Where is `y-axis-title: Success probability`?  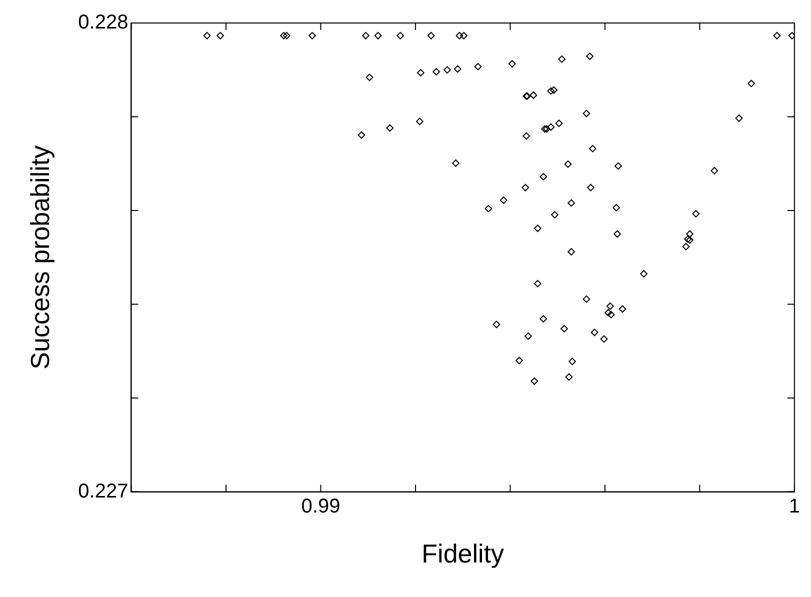 y-axis-title: Success probability is located at coordinates (39, 257).